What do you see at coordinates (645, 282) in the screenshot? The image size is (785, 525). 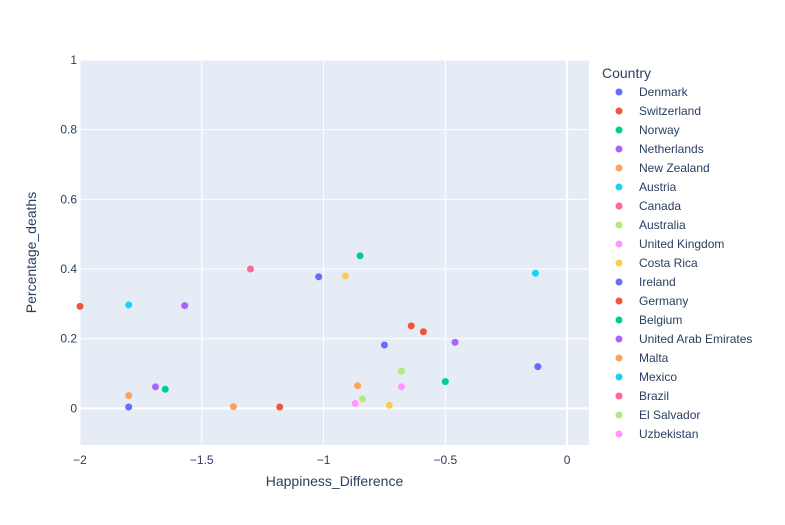 I see `legend-item: Ireland` at bounding box center [645, 282].